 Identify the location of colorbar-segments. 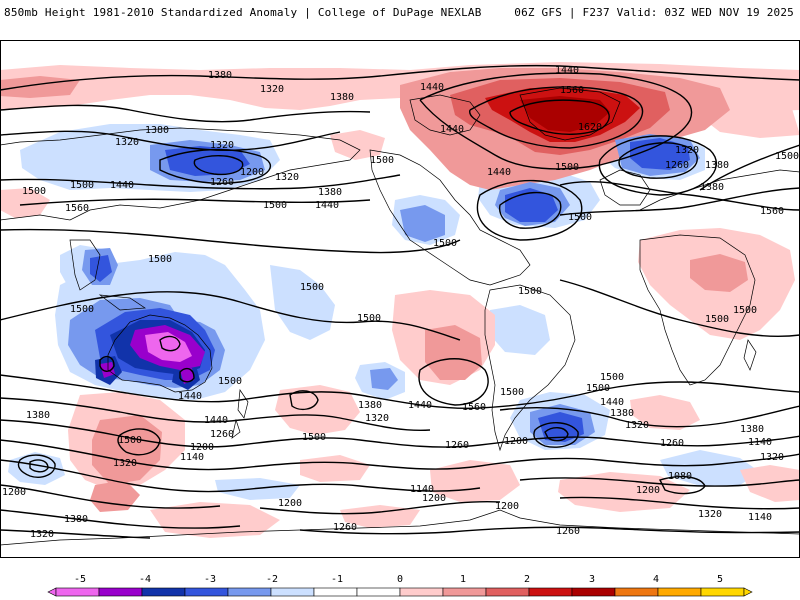
(400, 592).